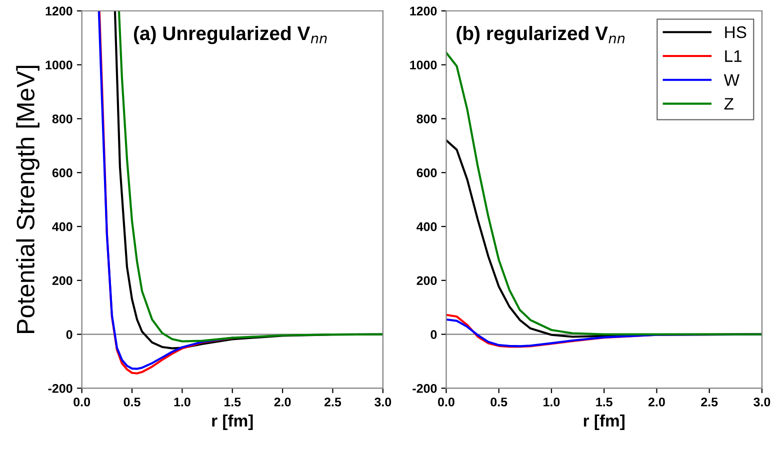 This screenshot has width=772, height=453. What do you see at coordinates (735, 32) in the screenshot?
I see `legend-label: HS` at bounding box center [735, 32].